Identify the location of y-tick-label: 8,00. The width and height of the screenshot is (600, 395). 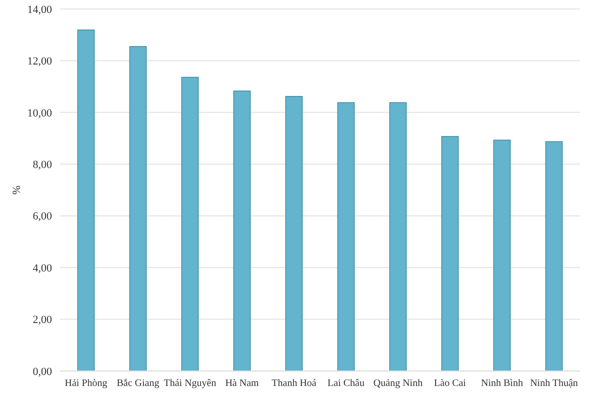
(42, 164).